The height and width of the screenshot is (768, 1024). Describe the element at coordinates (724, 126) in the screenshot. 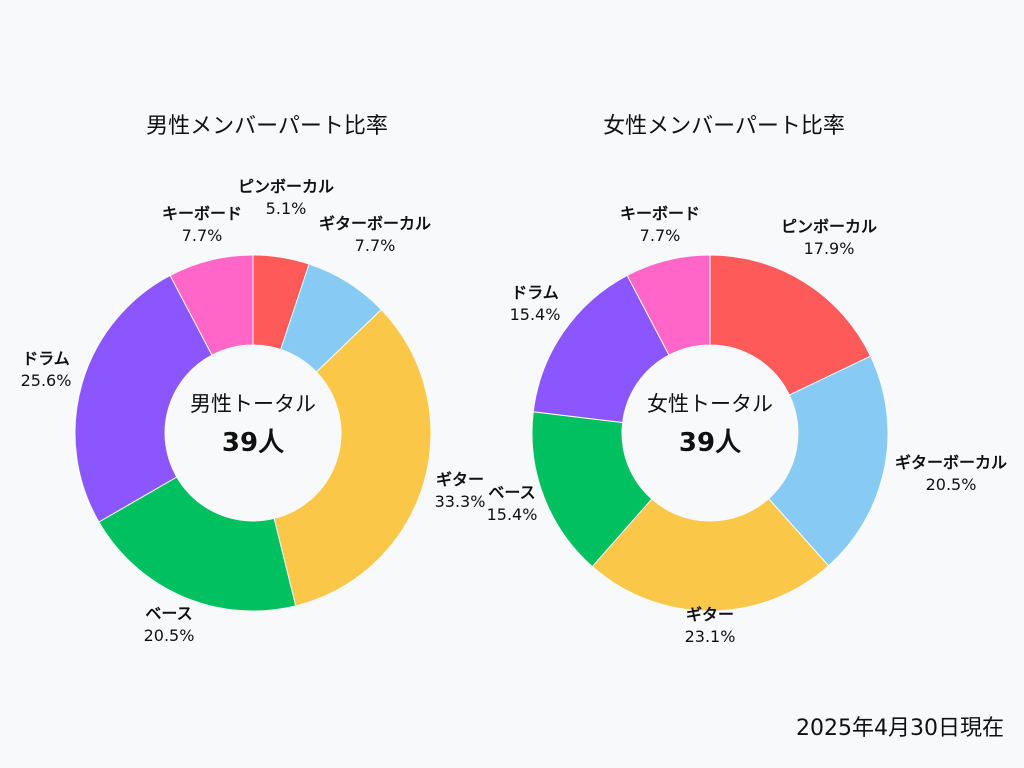

I see `chart-title: 女性メンバーパート比率` at that location.